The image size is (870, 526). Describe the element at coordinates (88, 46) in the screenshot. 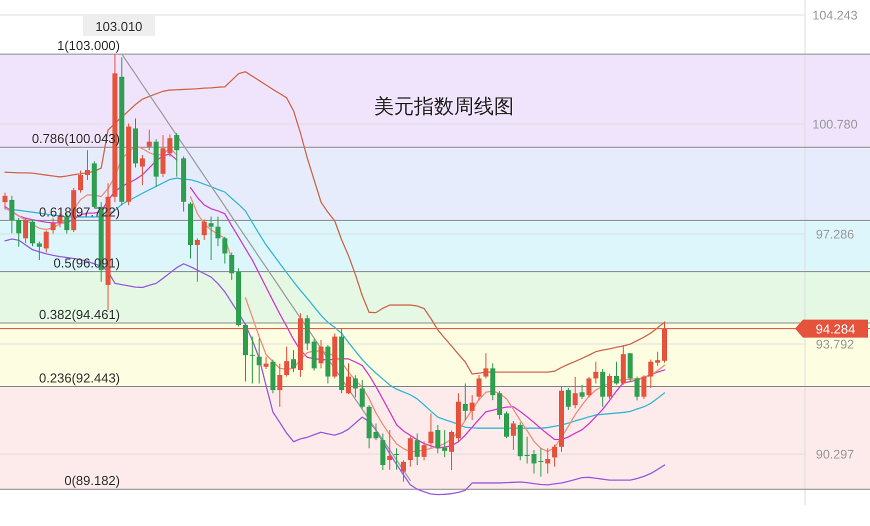

I see `ref-line-label: 1(103.000)` at that location.